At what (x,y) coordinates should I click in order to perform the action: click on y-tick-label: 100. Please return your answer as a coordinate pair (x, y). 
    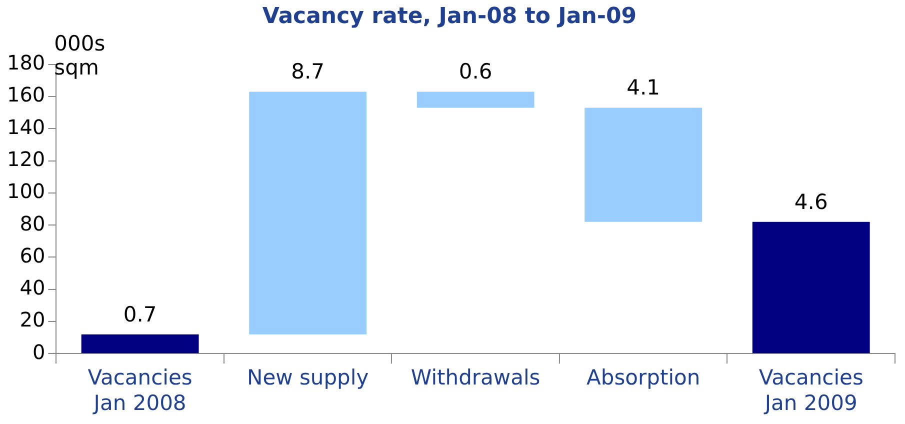
    Looking at the image, I should click on (26, 191).